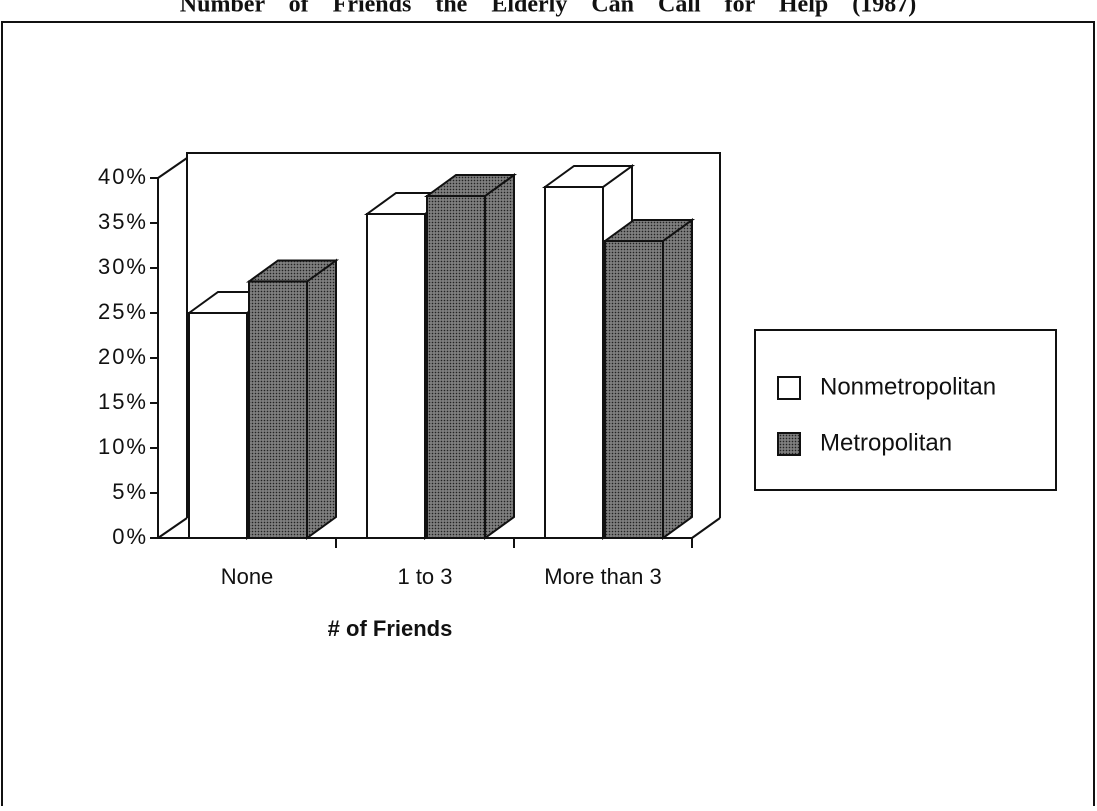  Describe the element at coordinates (123, 446) in the screenshot. I see `y-tick-label: 10%` at that location.